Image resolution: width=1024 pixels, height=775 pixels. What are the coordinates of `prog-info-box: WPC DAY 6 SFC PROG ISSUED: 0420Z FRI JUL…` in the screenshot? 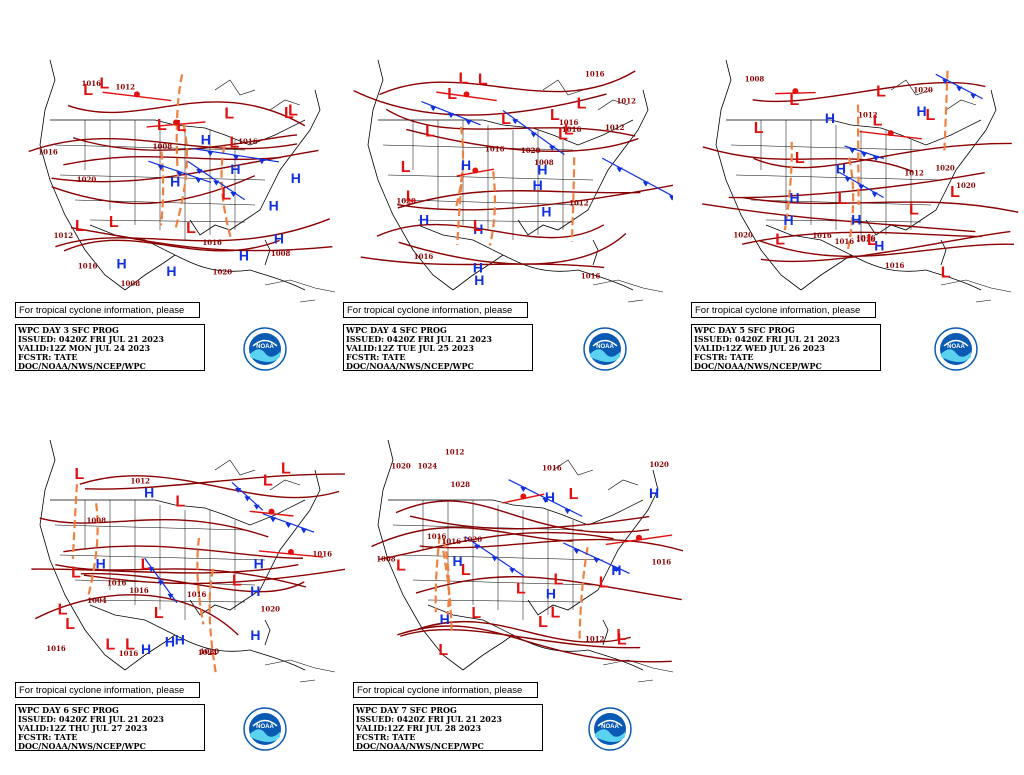 It's located at (110, 727).